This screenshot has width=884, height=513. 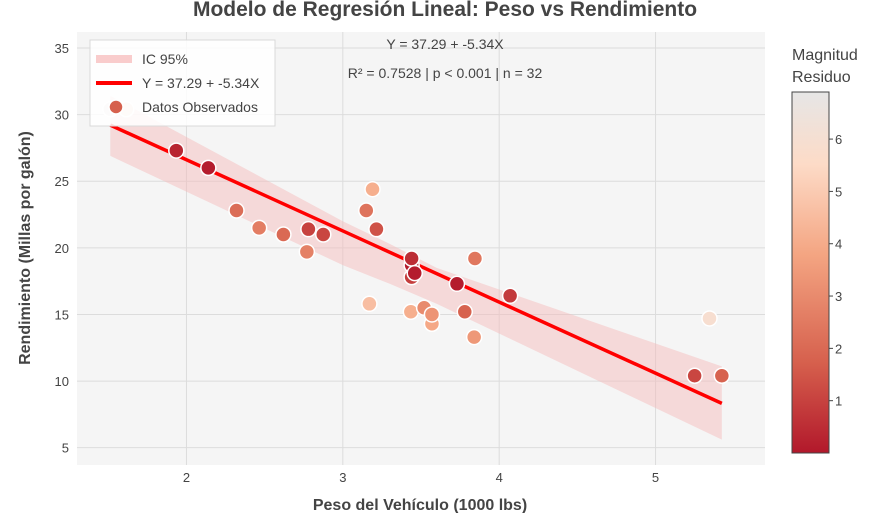 I want to click on colorbar: Magnitud Residuo 1 2 3 4 5 6, so click(x=824, y=250).